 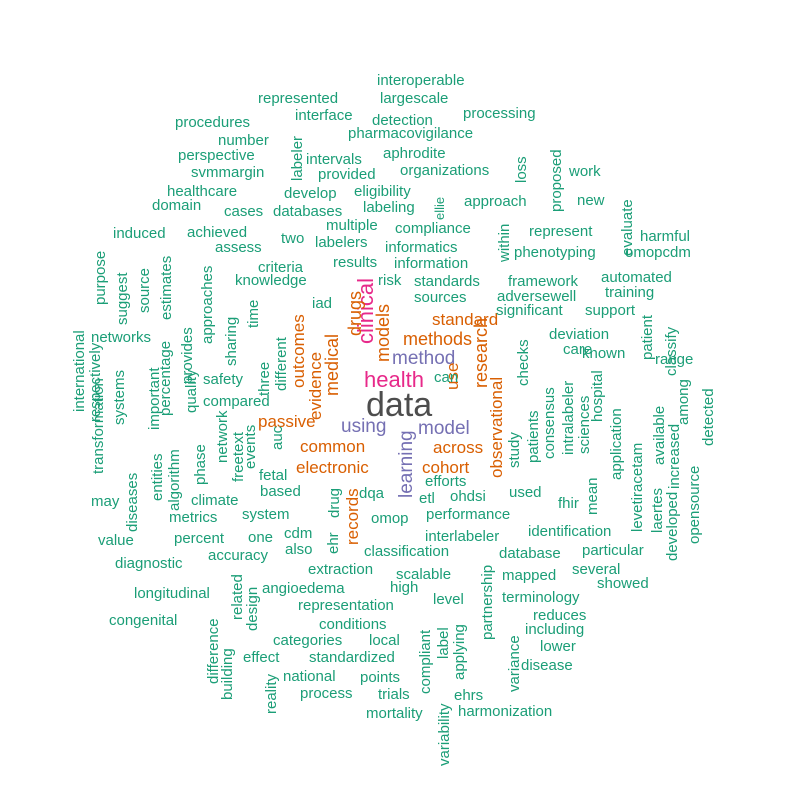 What do you see at coordinates (439, 208) in the screenshot?
I see `word: ellie` at bounding box center [439, 208].